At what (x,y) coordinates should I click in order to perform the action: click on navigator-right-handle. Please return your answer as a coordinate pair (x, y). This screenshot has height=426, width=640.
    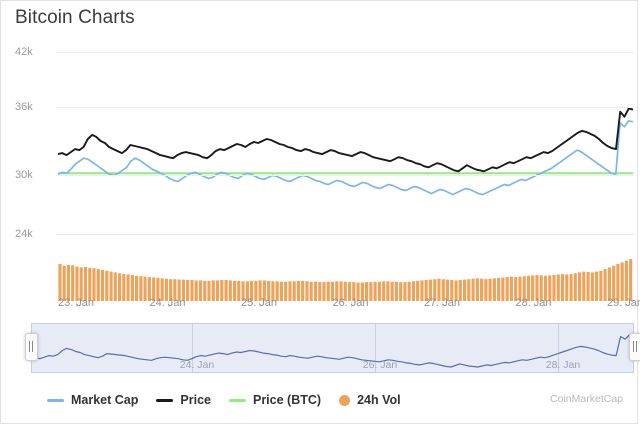
    Looking at the image, I should click on (634, 347).